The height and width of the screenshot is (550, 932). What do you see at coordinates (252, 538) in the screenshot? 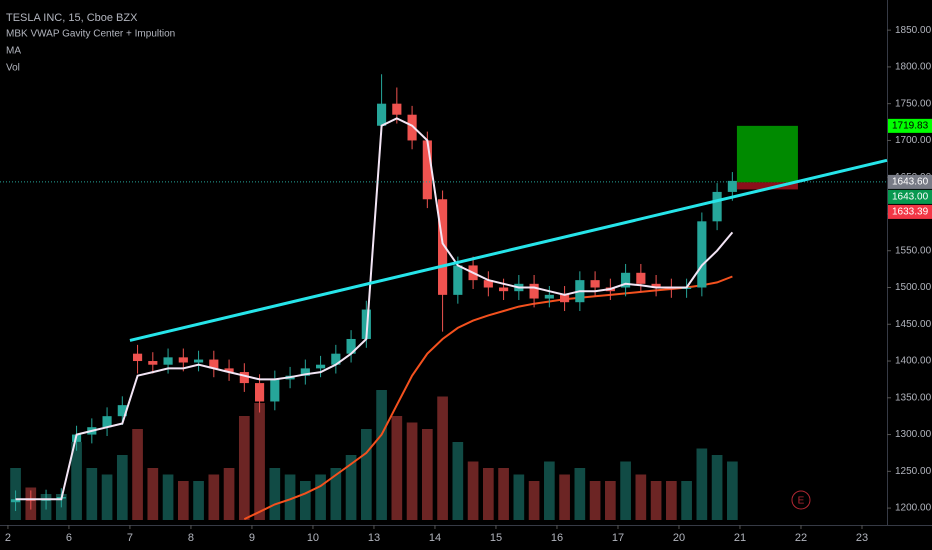
I see `x-tick-label: 9` at bounding box center [252, 538].